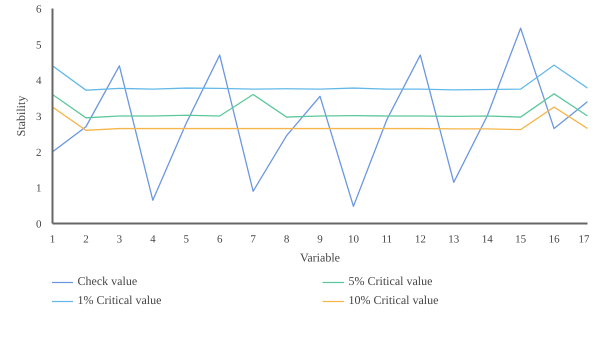 The height and width of the screenshot is (359, 600). Describe the element at coordinates (354, 240) in the screenshot. I see `x-tick-label: 10` at that location.